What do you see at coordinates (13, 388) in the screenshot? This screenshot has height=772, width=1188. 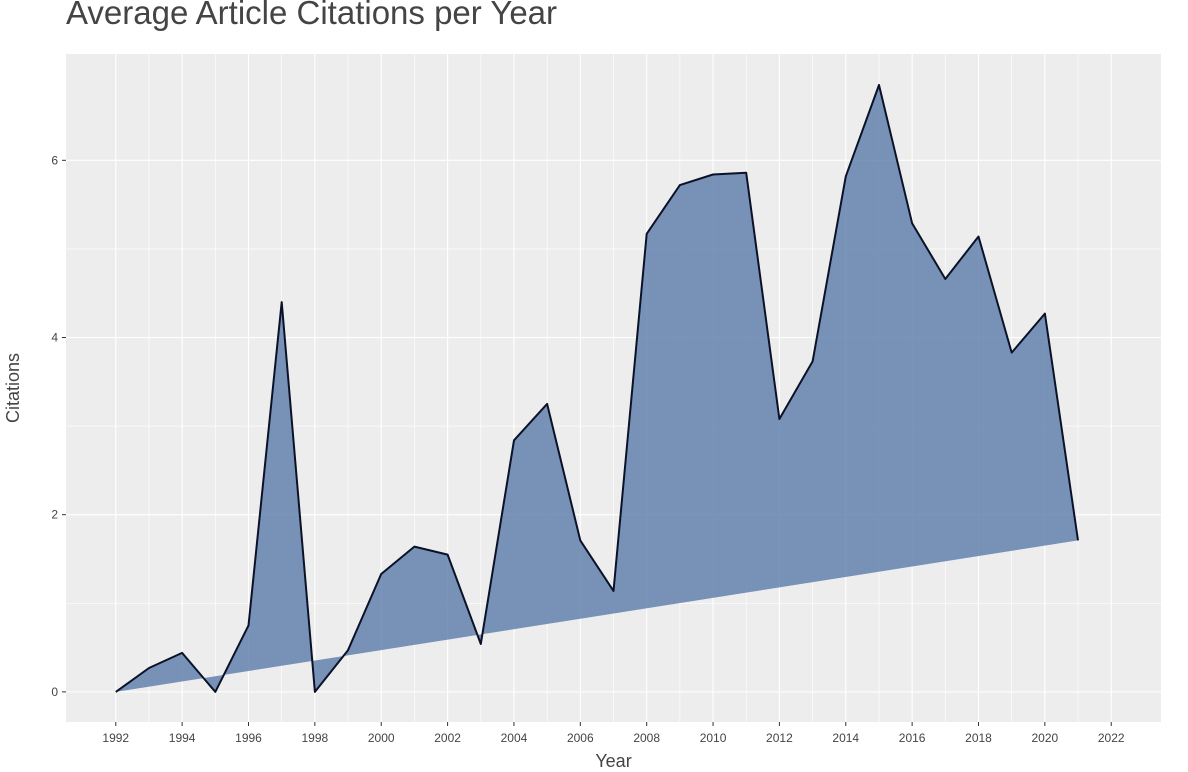 I see `y-axis-title: Citations` at bounding box center [13, 388].